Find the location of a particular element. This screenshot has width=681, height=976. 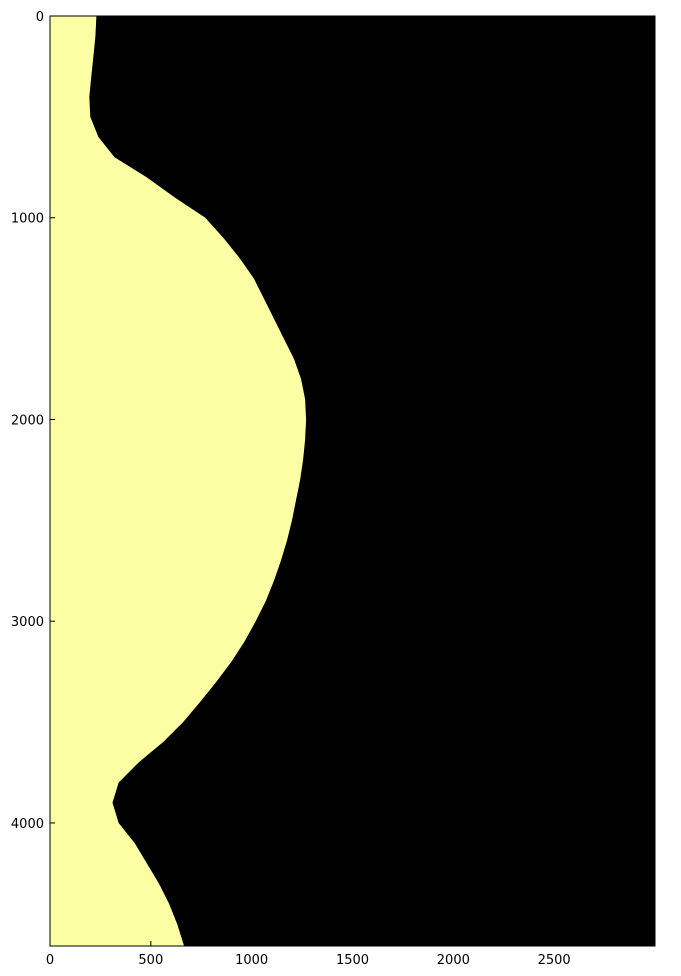

x-tick-label: 2500 is located at coordinates (554, 960).